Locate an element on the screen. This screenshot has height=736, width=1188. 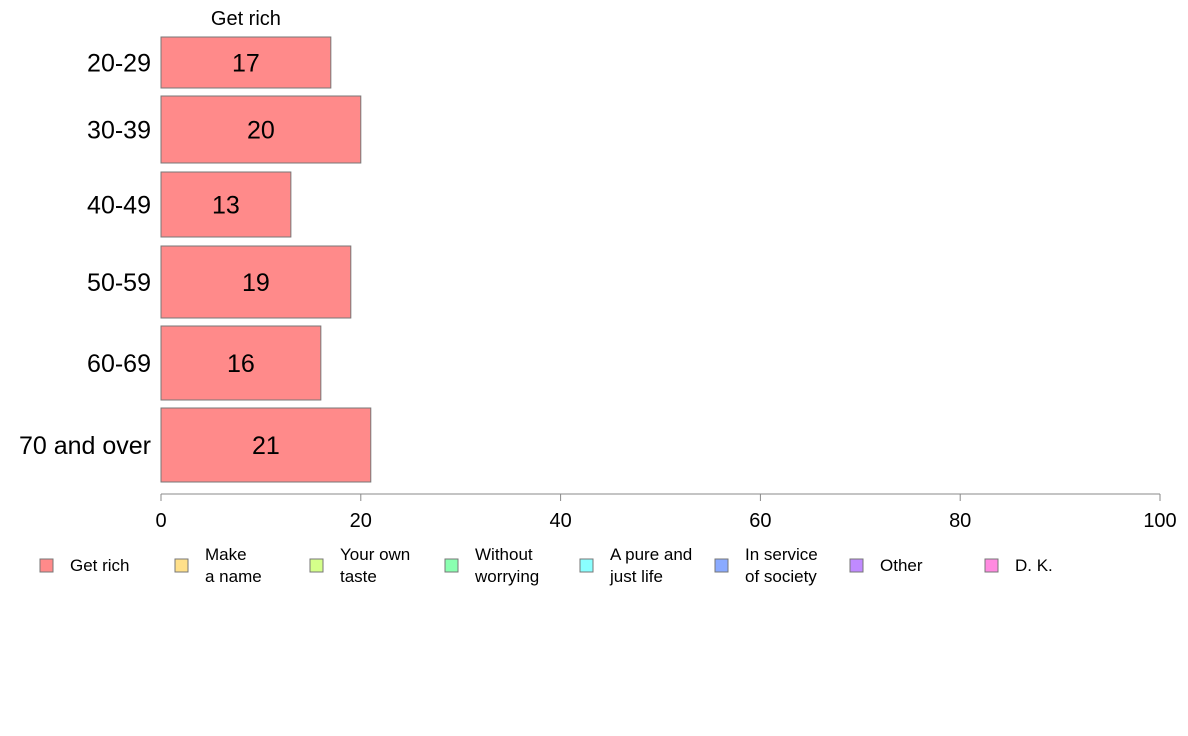
legend-label: worrying is located at coordinates (506, 576).